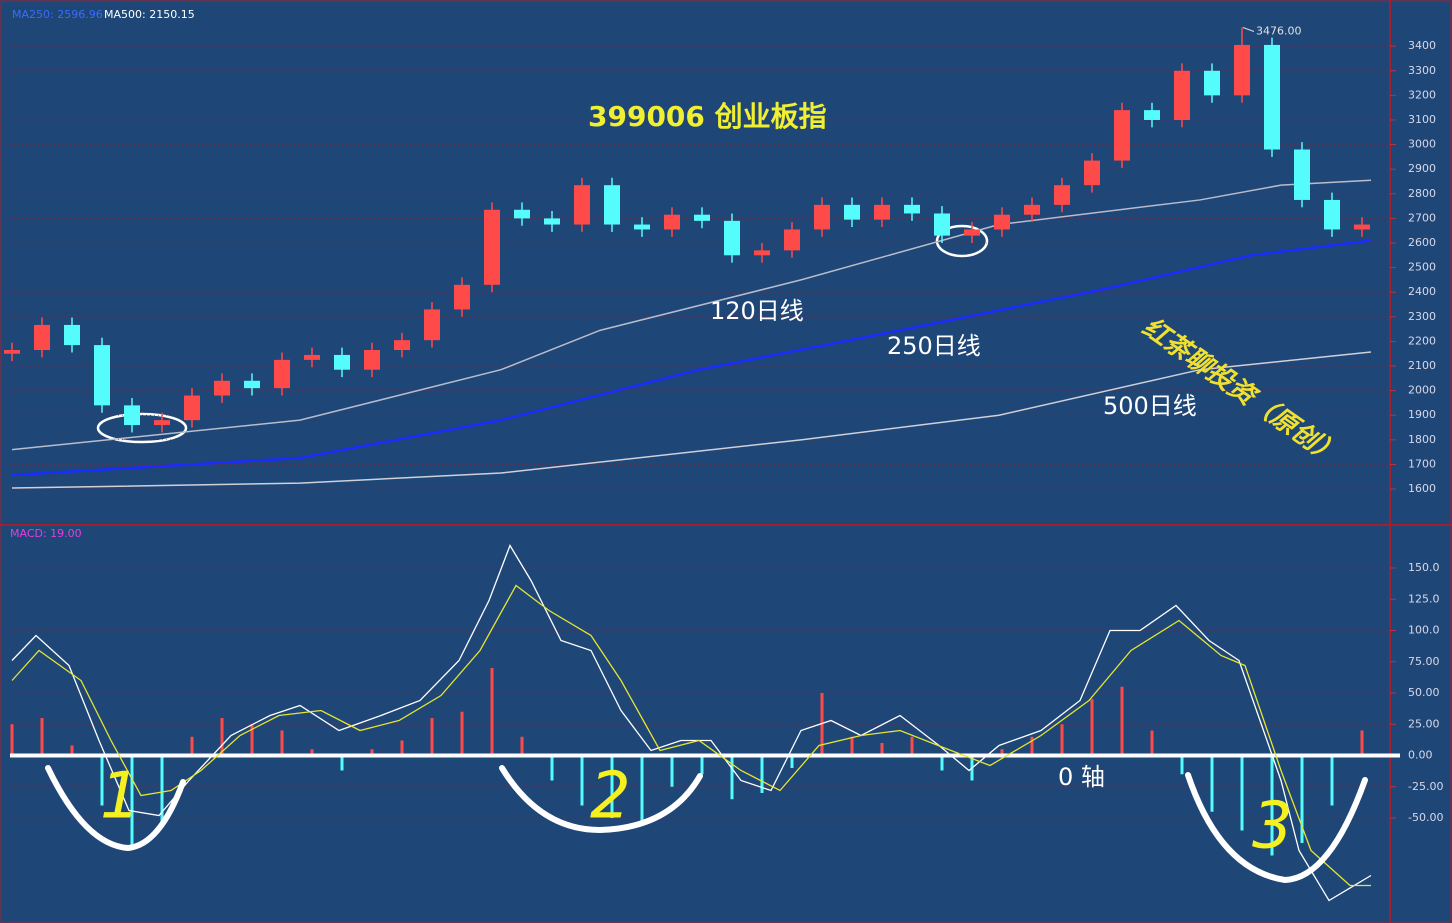  What do you see at coordinates (1422, 217) in the screenshot?
I see `y-tick-label: 2700` at bounding box center [1422, 217].